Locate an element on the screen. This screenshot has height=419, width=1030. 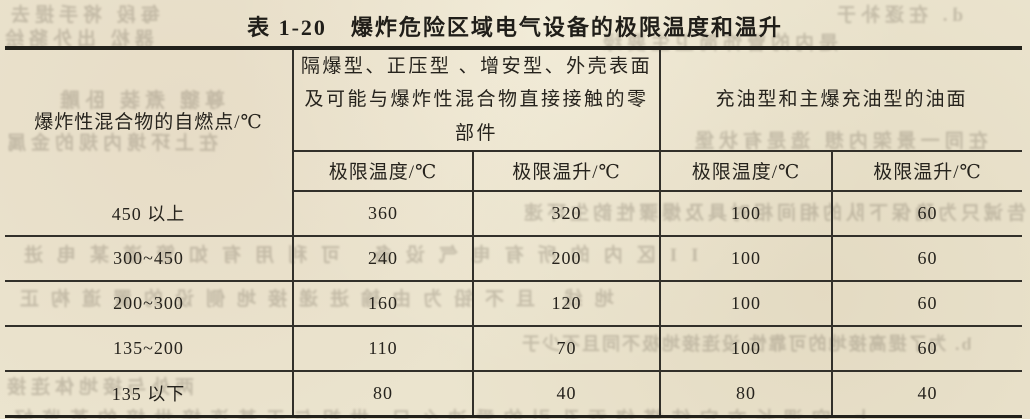
cell-ignition-point: 135 以下 is located at coordinates (149, 393).